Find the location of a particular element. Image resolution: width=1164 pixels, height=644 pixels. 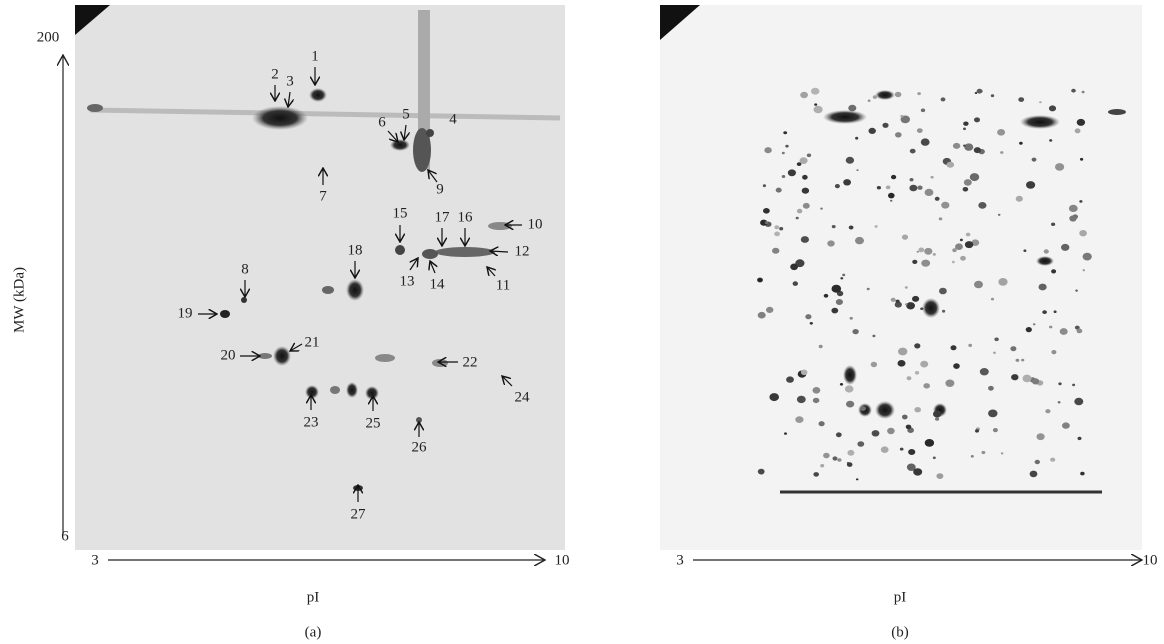

spot-label: 7 is located at coordinates (323, 196).